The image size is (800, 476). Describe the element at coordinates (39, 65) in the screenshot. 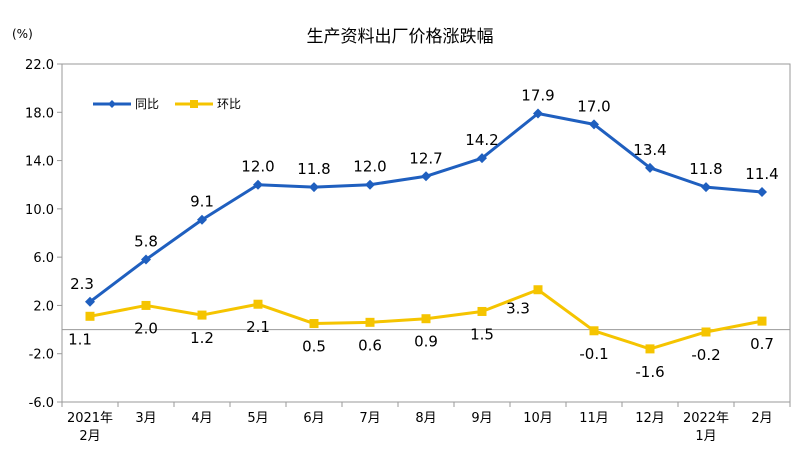

I see `y-tick-label: 22.0` at that location.